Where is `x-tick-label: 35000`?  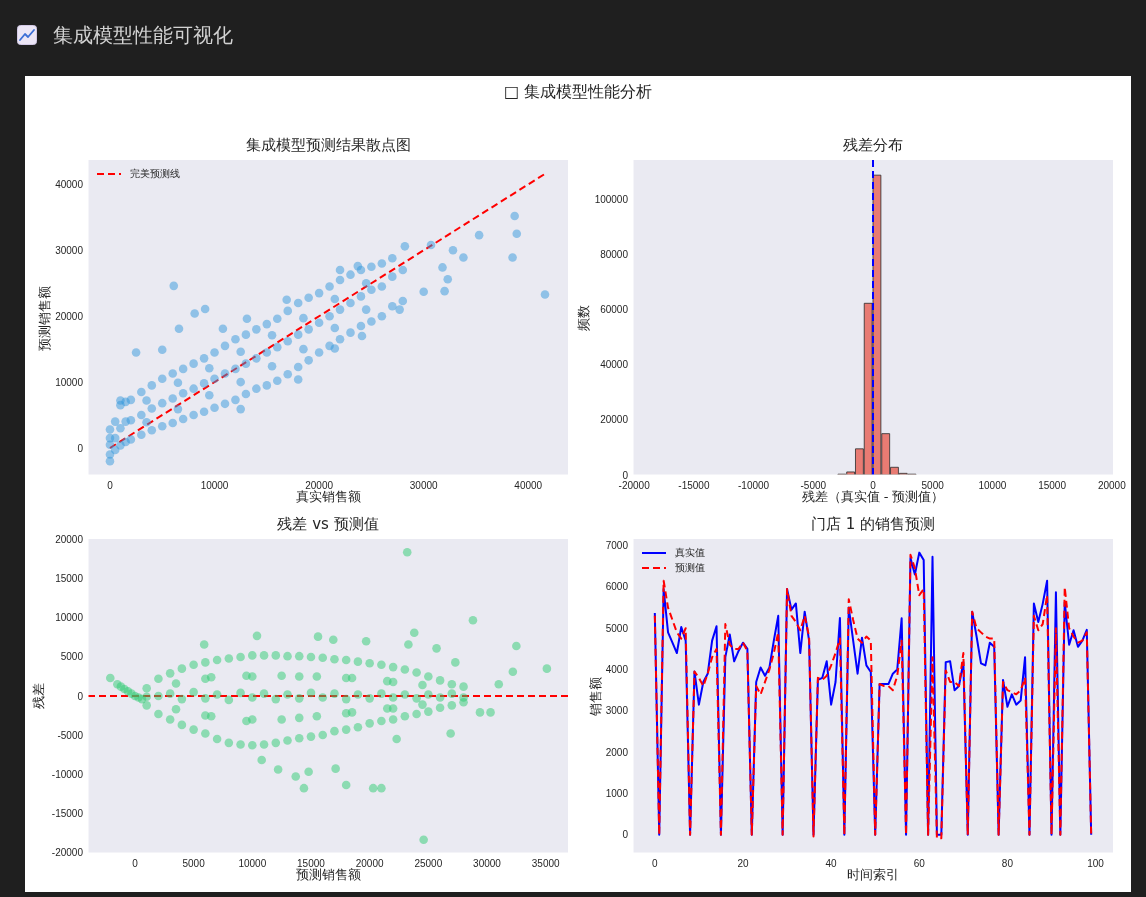
x-tick-label: 35000 is located at coordinates (546, 864).